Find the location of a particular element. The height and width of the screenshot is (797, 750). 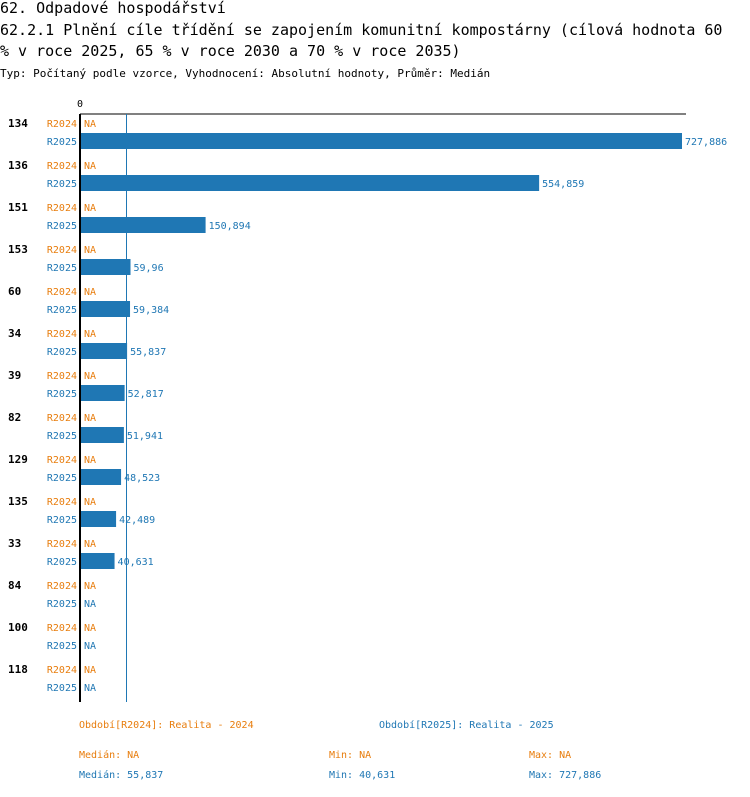

x-tick-label: 0 is located at coordinates (80, 104).